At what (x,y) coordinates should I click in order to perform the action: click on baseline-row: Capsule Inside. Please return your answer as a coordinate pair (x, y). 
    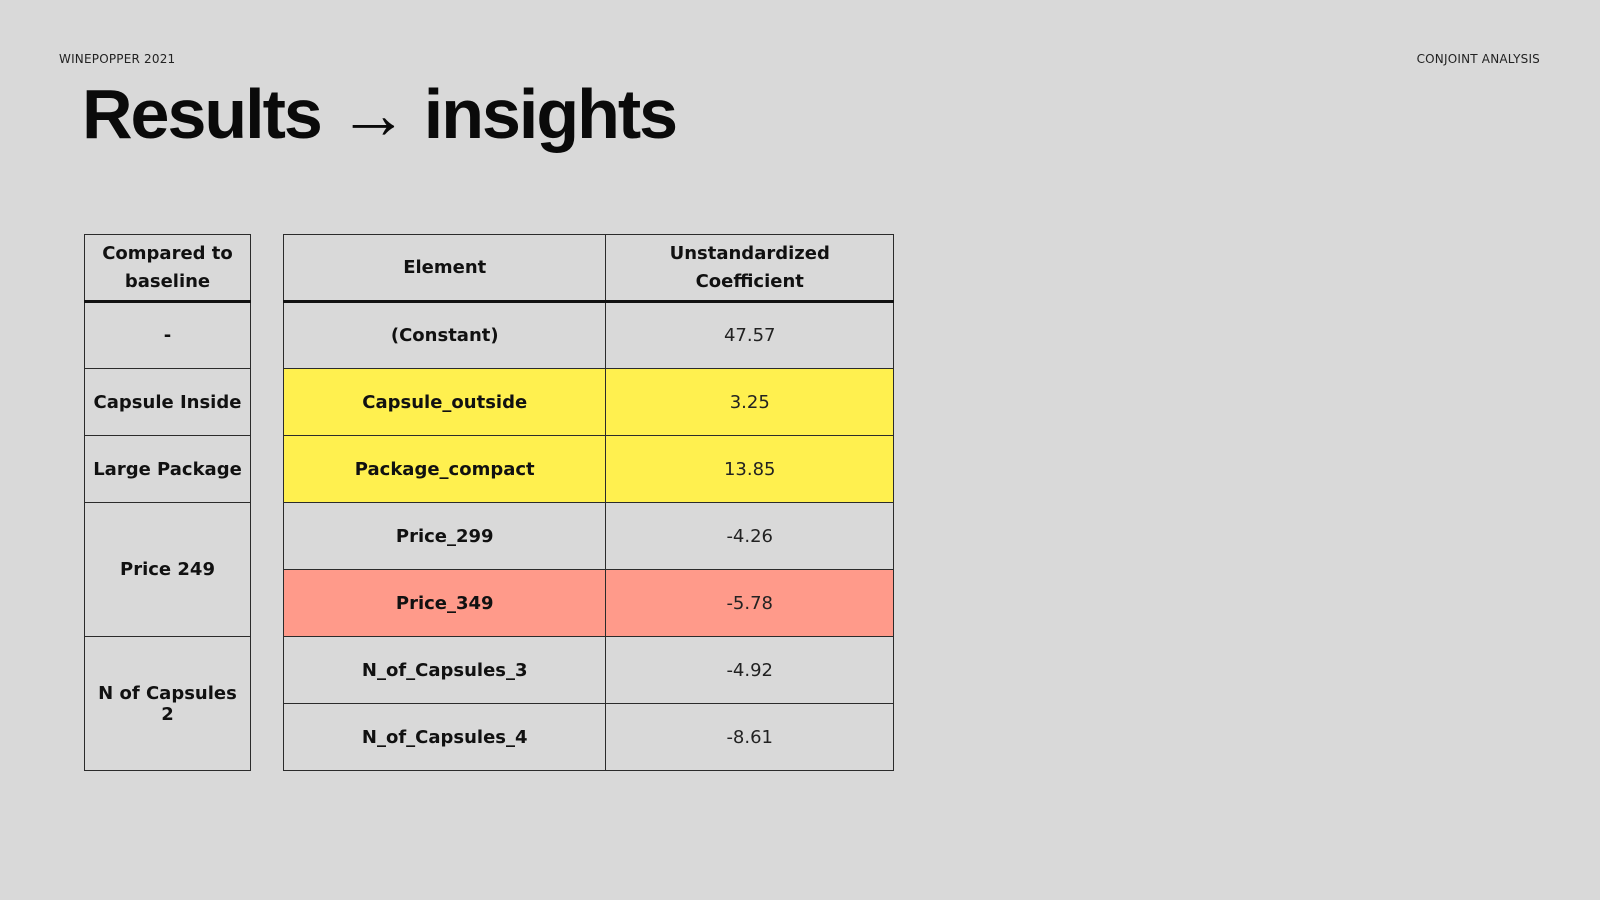
    Looking at the image, I should click on (167, 402).